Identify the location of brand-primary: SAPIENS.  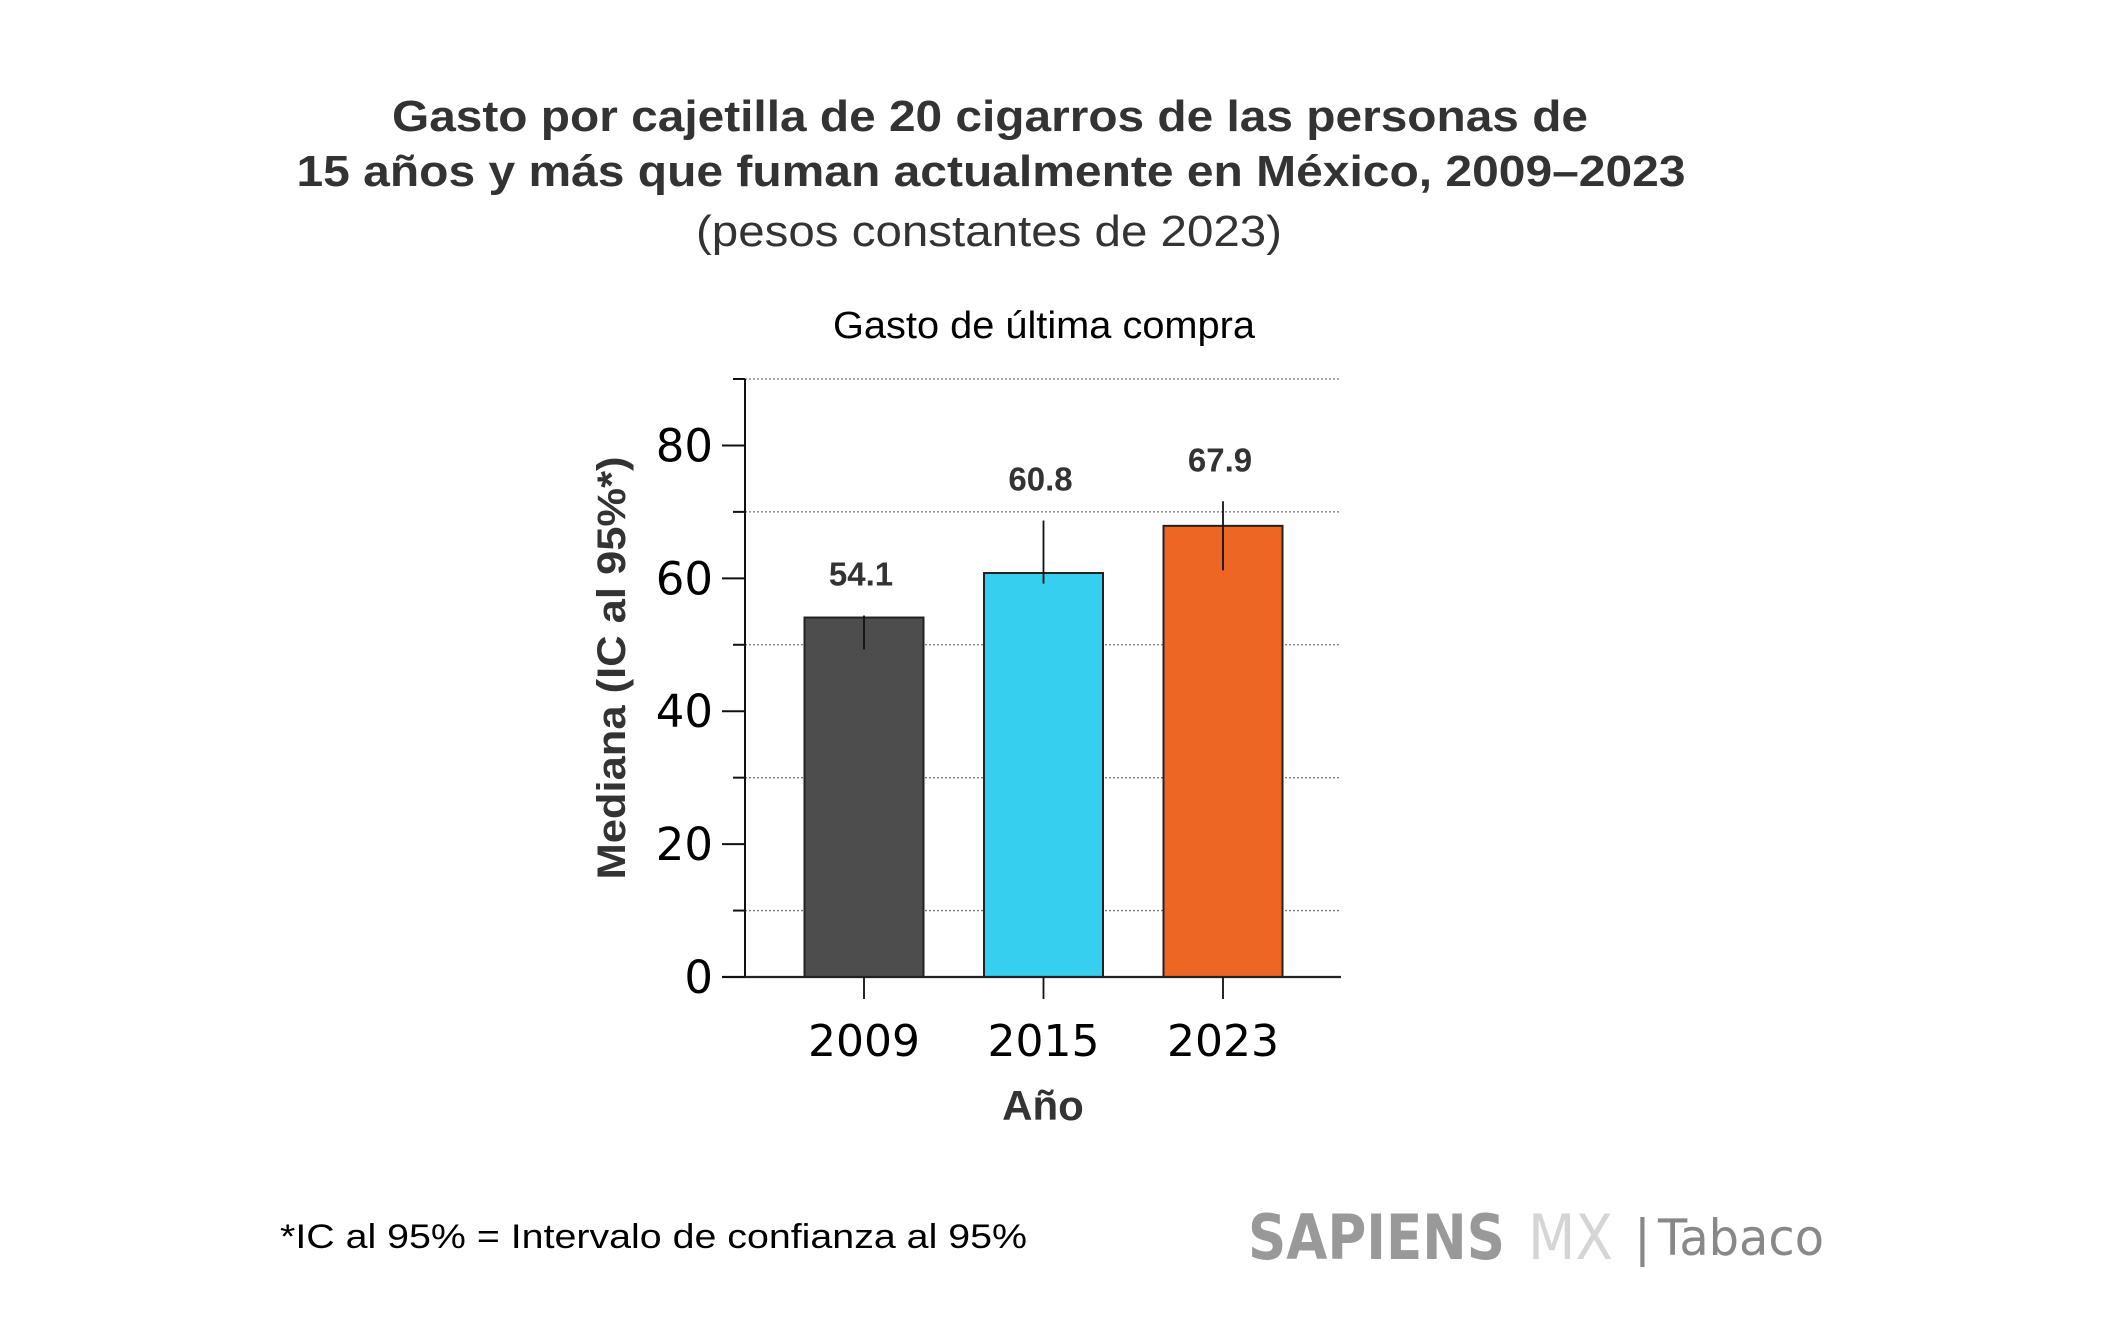
(1376, 1237).